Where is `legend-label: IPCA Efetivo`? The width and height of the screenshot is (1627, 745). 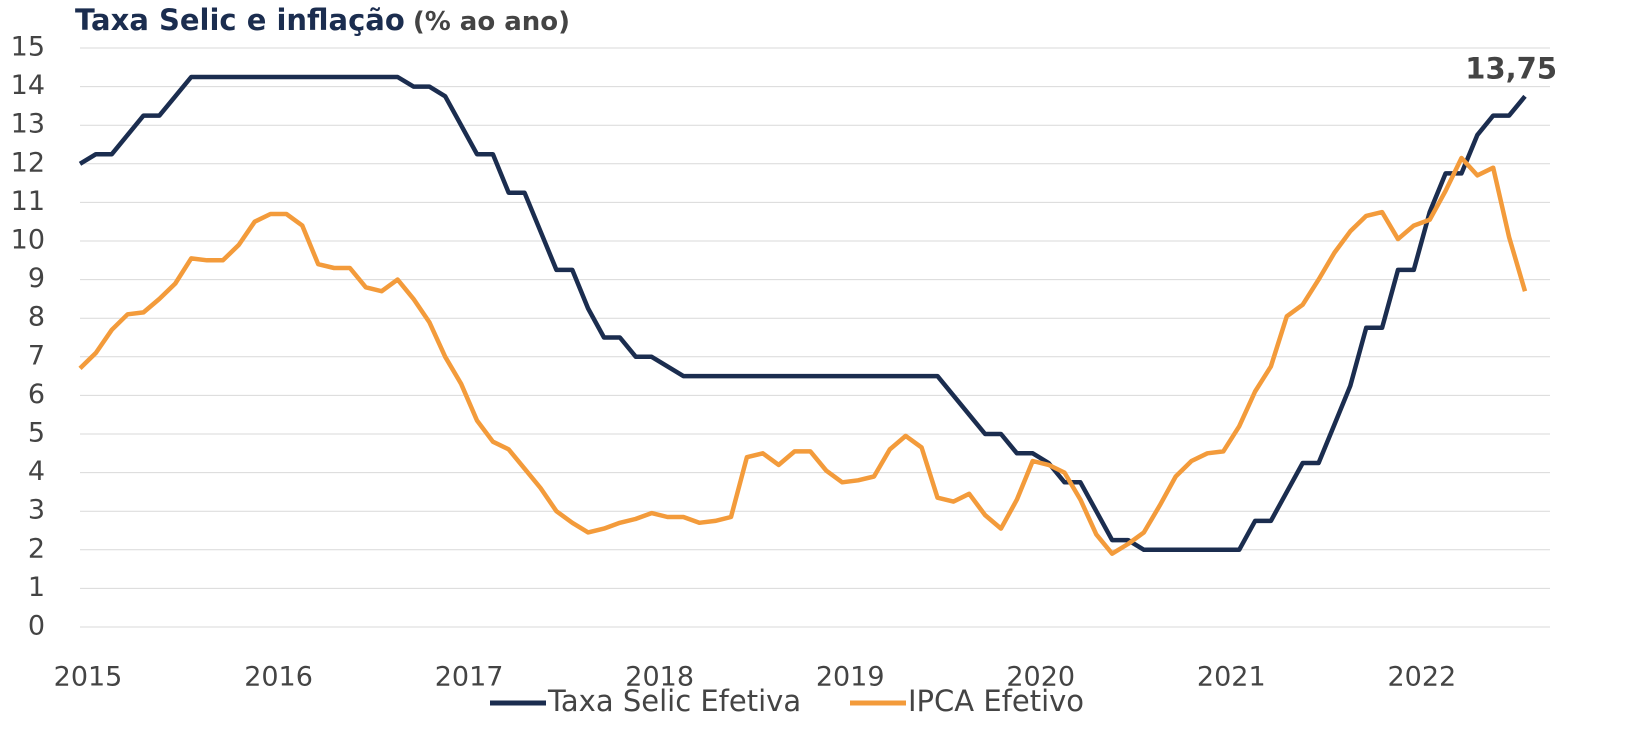 legend-label: IPCA Efetivo is located at coordinates (996, 701).